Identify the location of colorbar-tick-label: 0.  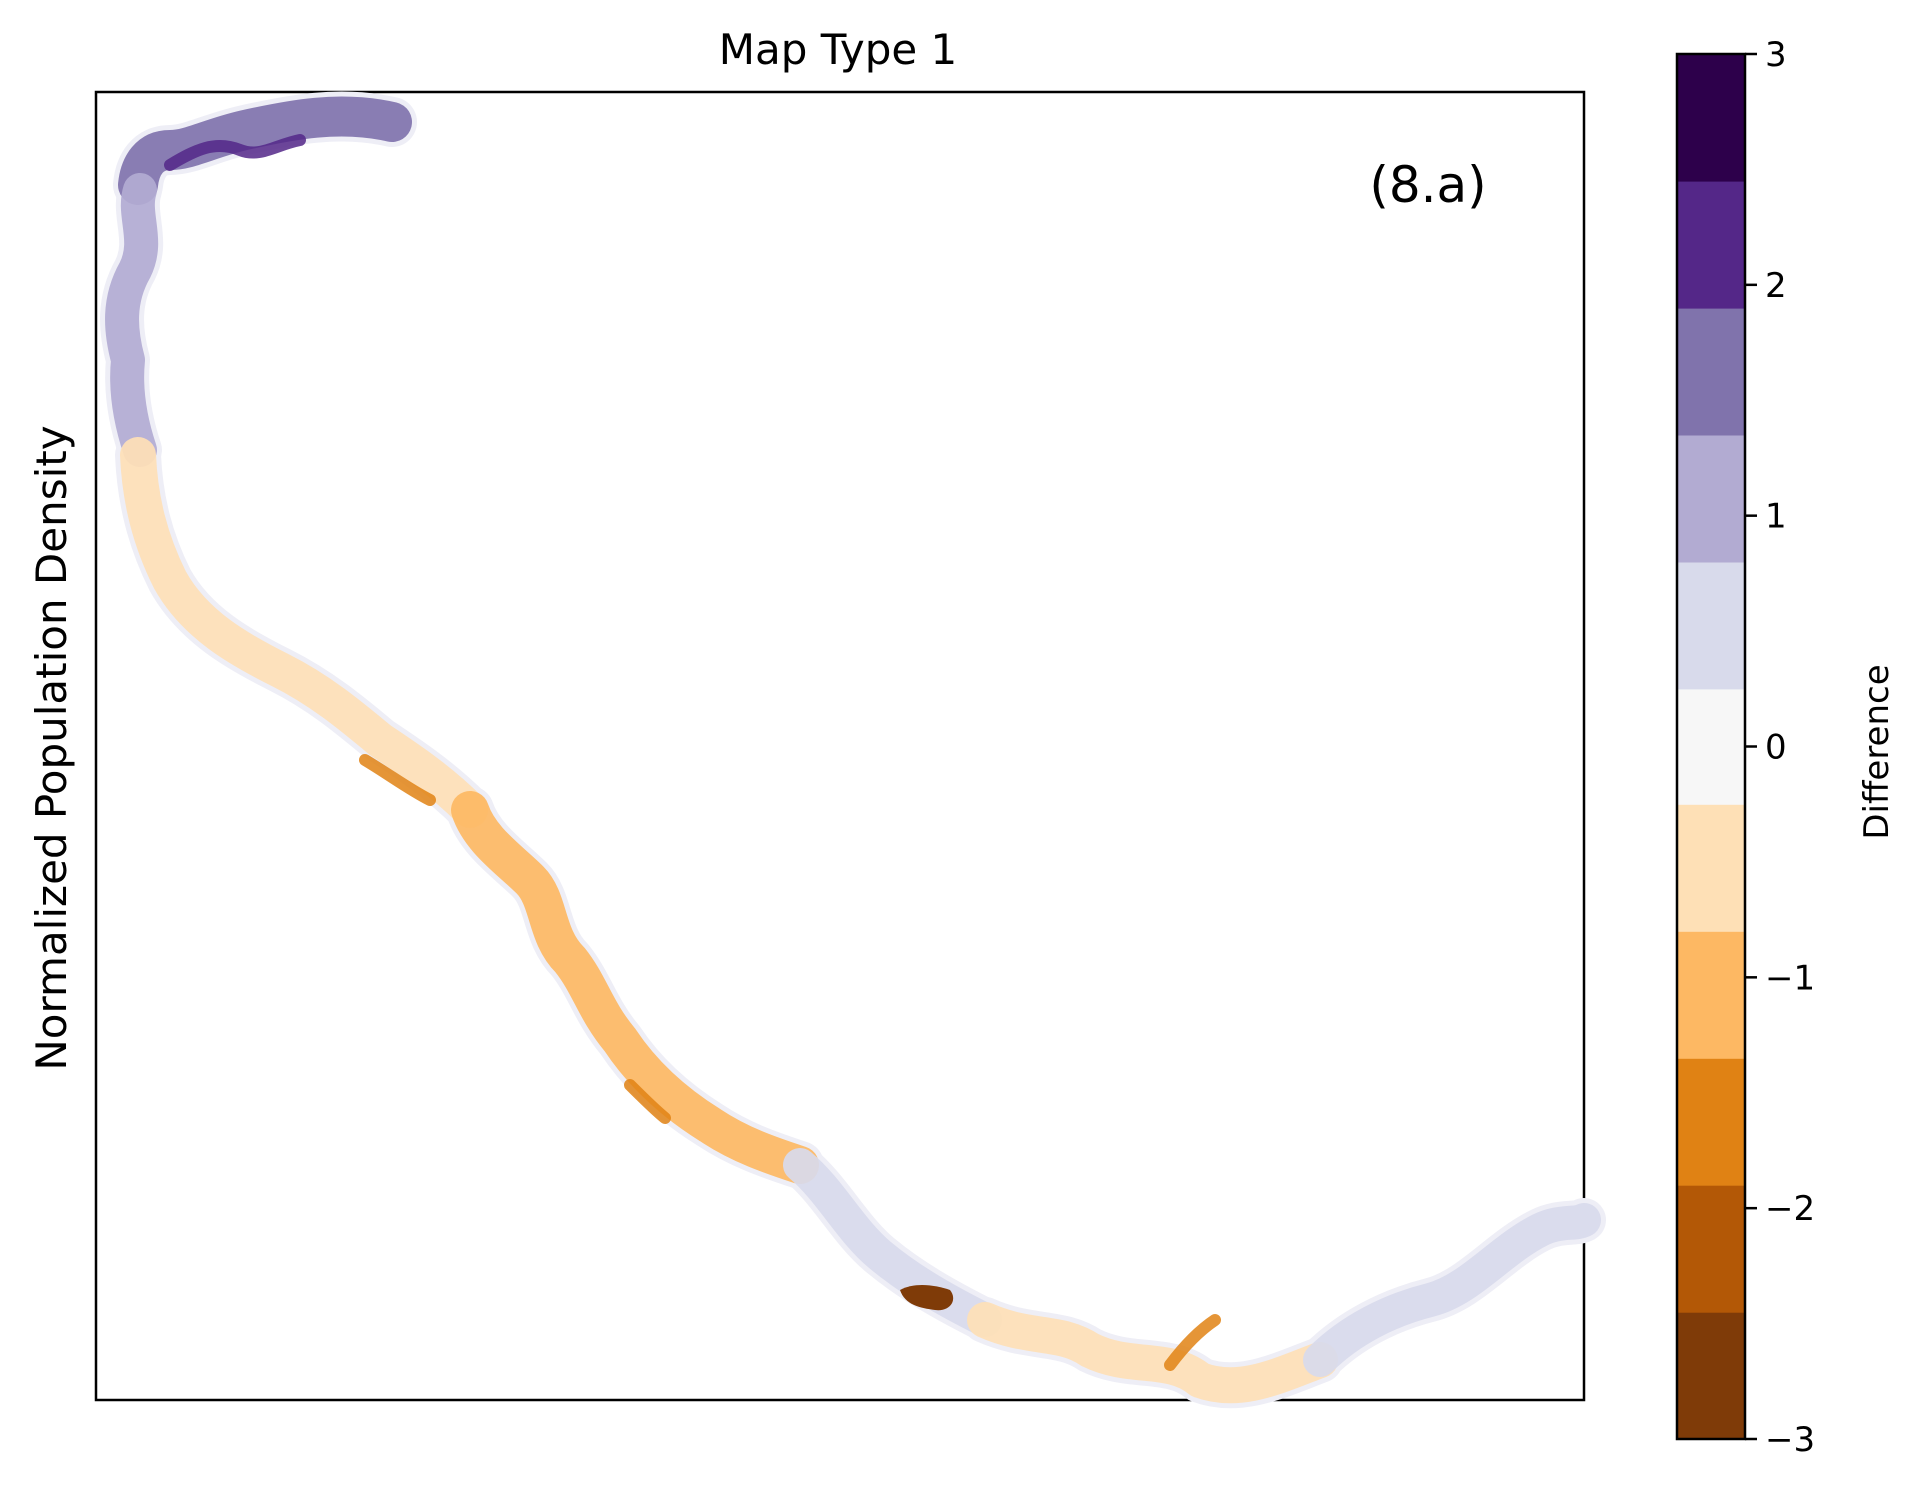
(1776, 748).